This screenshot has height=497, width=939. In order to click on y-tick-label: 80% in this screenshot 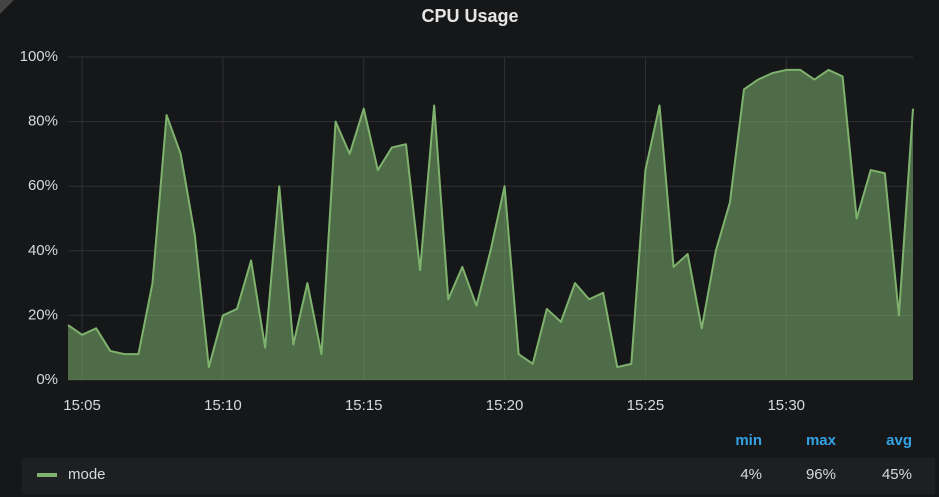, I will do `click(43, 121)`.